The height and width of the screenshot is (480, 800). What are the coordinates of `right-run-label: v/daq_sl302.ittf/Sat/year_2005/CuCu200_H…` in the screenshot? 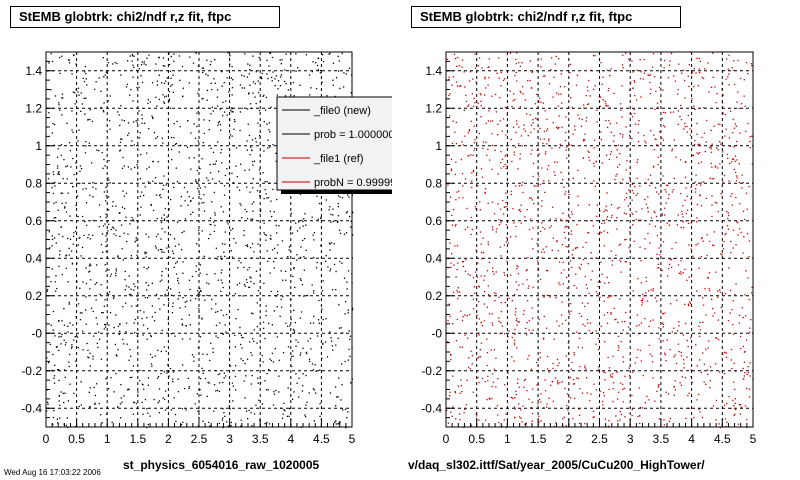 It's located at (556, 465).